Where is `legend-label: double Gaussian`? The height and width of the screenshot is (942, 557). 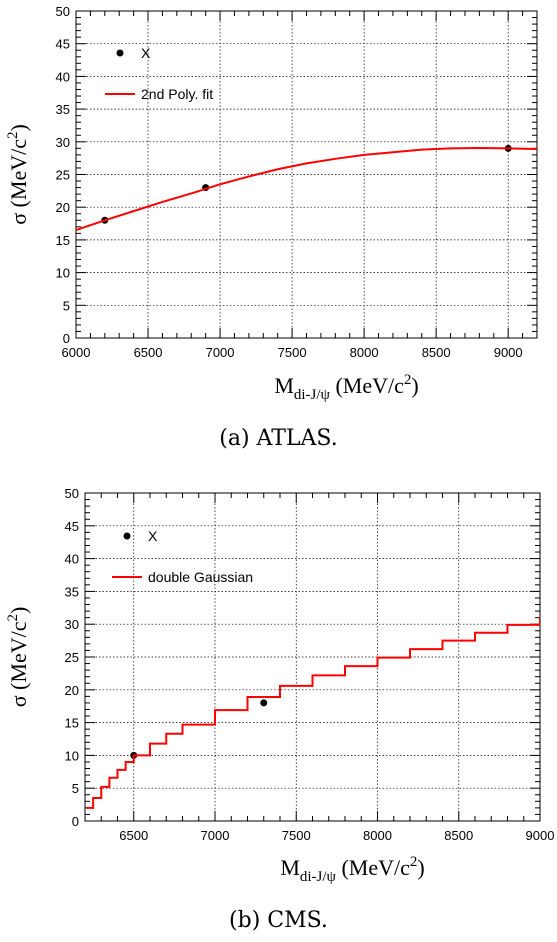
legend-label: double Gaussian is located at coordinates (200, 577).